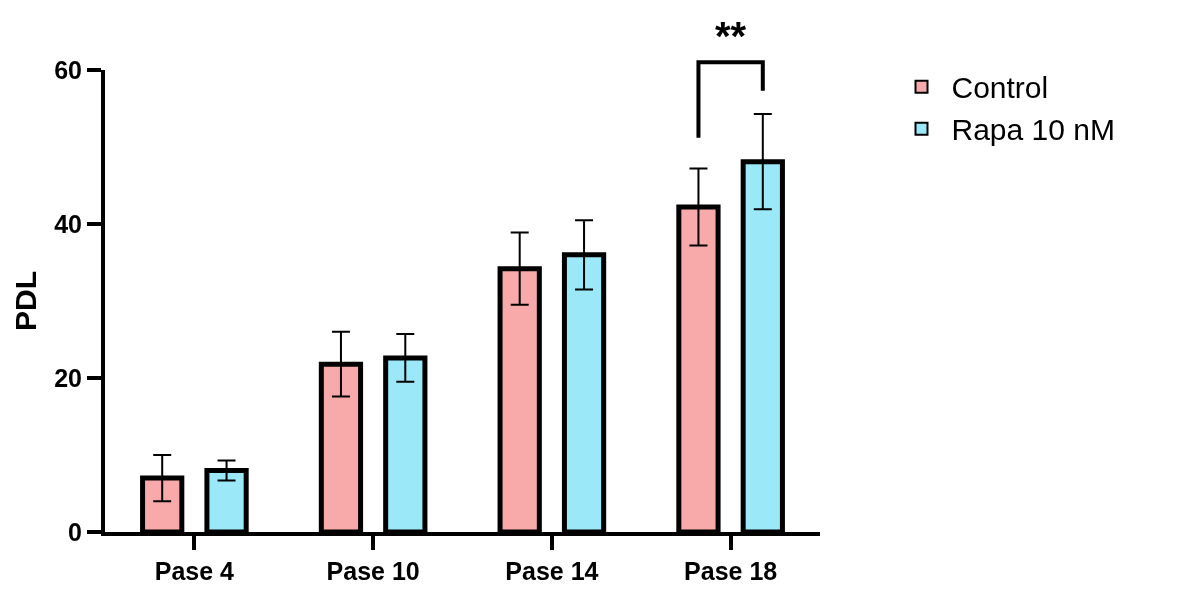  Describe the element at coordinates (68, 223) in the screenshot. I see `y-tick-label: 40` at that location.